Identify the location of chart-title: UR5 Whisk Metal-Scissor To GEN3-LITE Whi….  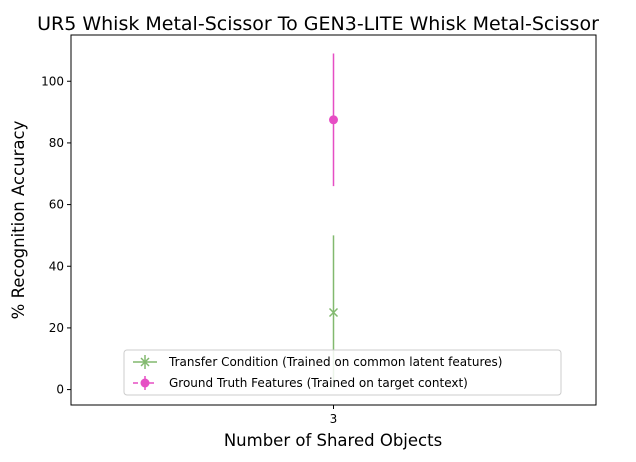
(318, 24).